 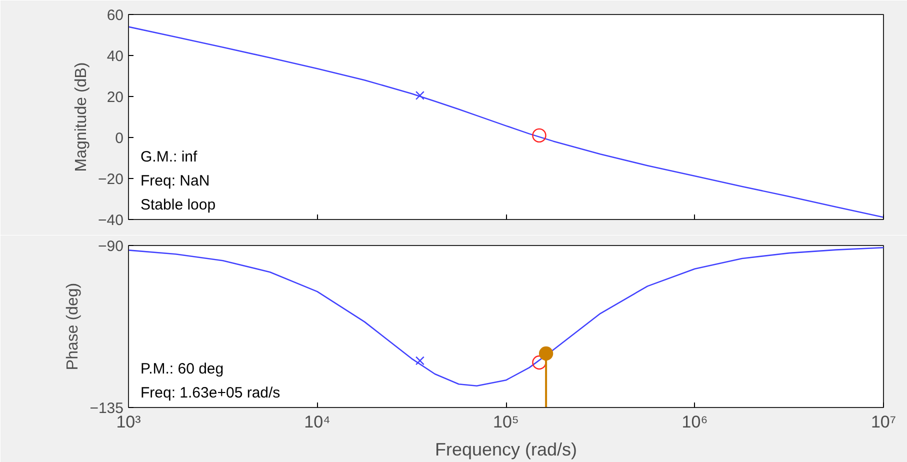 What do you see at coordinates (506, 450) in the screenshot?
I see `x-axis-title: Frequency (rad/s)` at bounding box center [506, 450].